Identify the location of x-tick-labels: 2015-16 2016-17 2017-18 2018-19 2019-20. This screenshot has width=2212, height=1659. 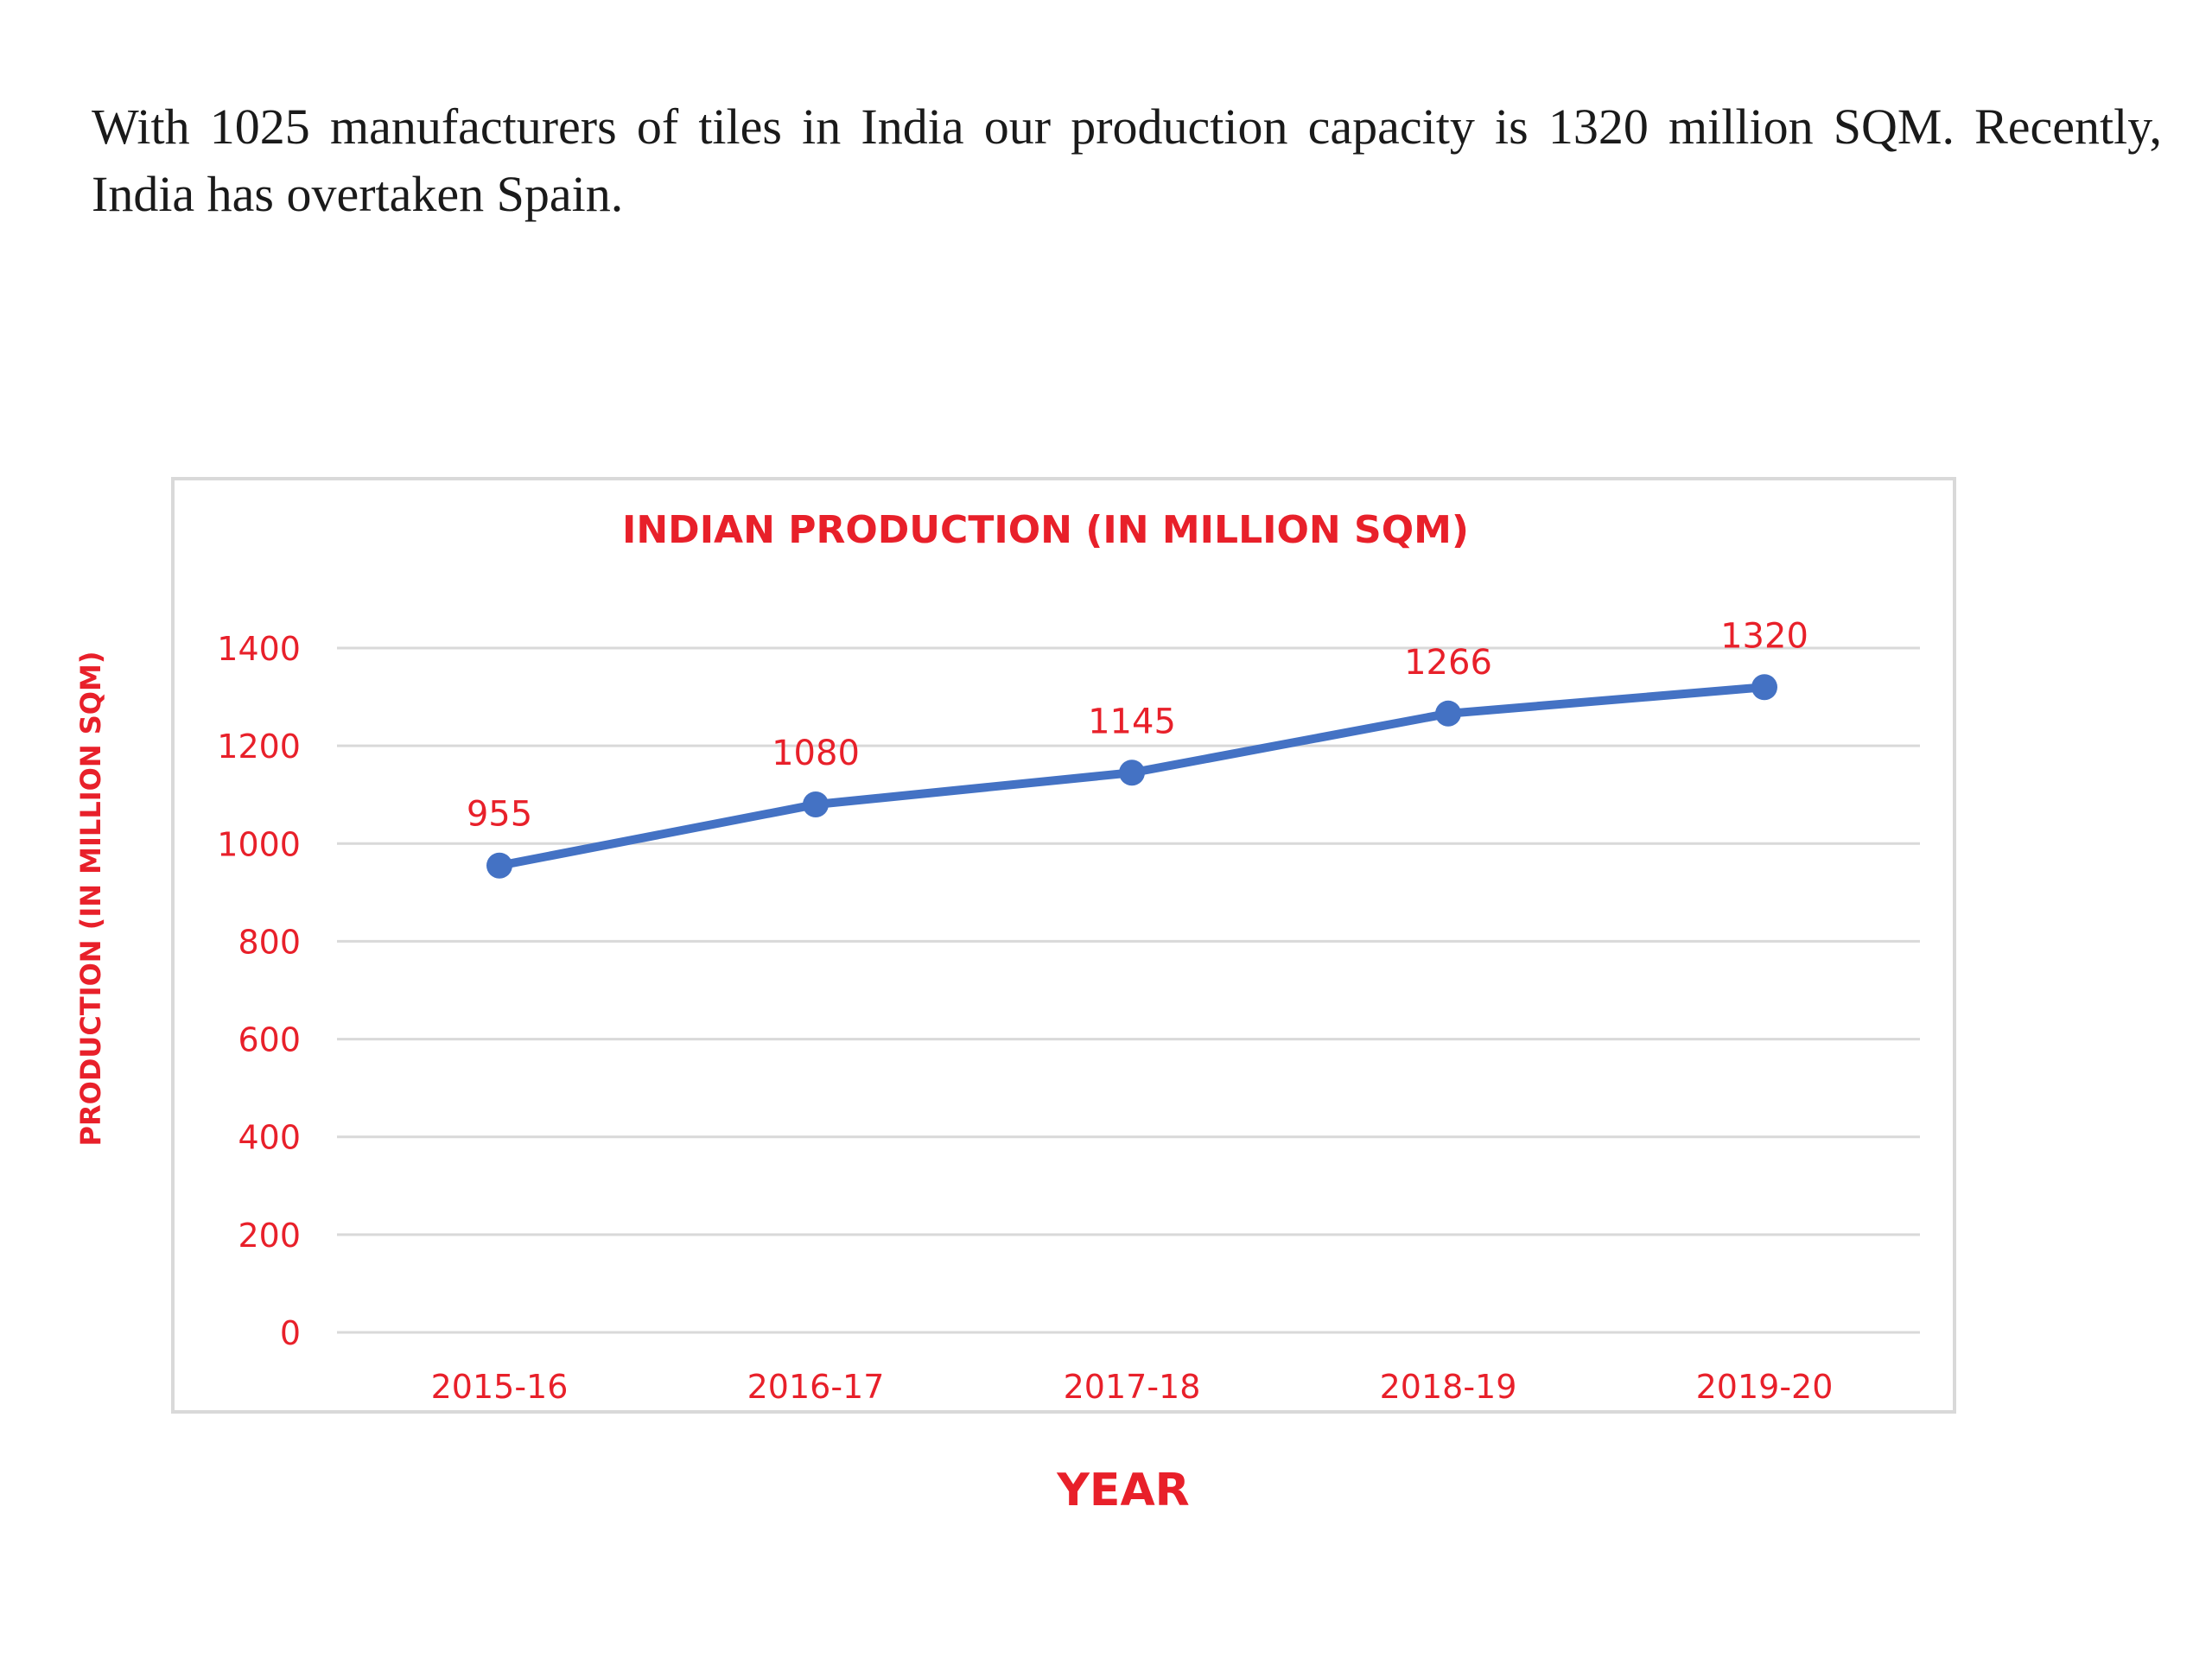
(1132, 1387).